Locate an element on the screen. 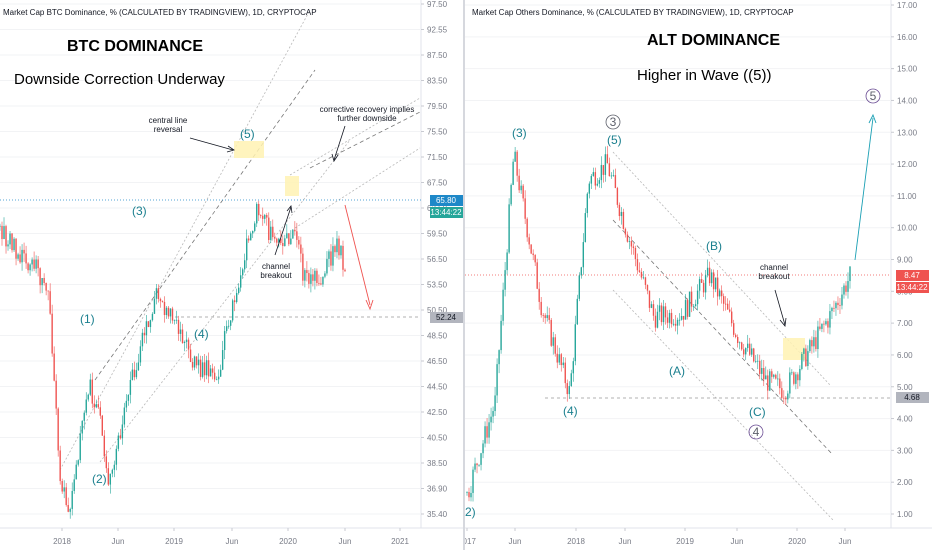 The height and width of the screenshot is (550, 932). x-tick-label: 2018 is located at coordinates (62, 541).